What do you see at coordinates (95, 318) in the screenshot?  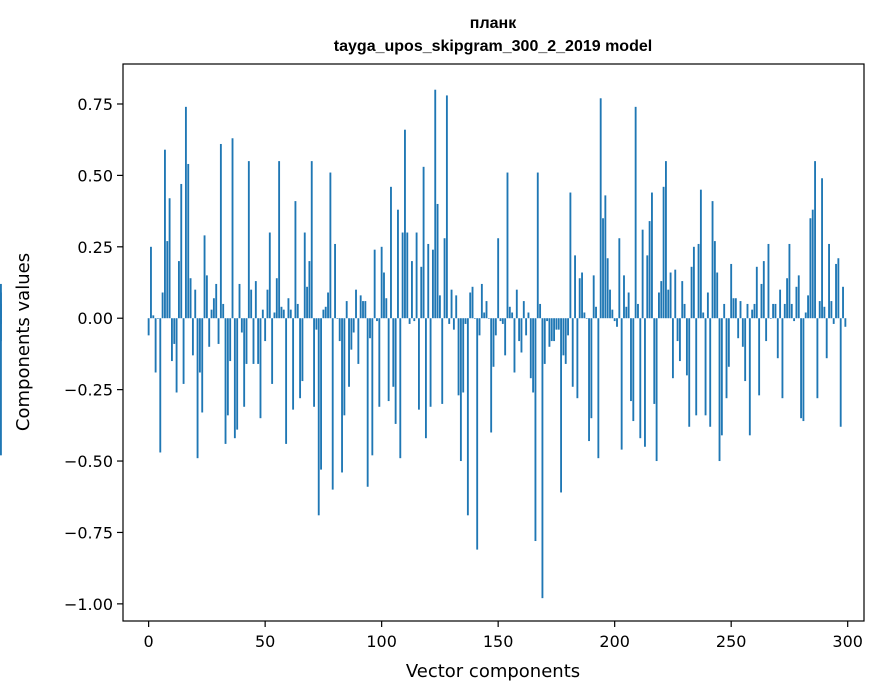 I see `y-tick-label-4: 0.00` at bounding box center [95, 318].